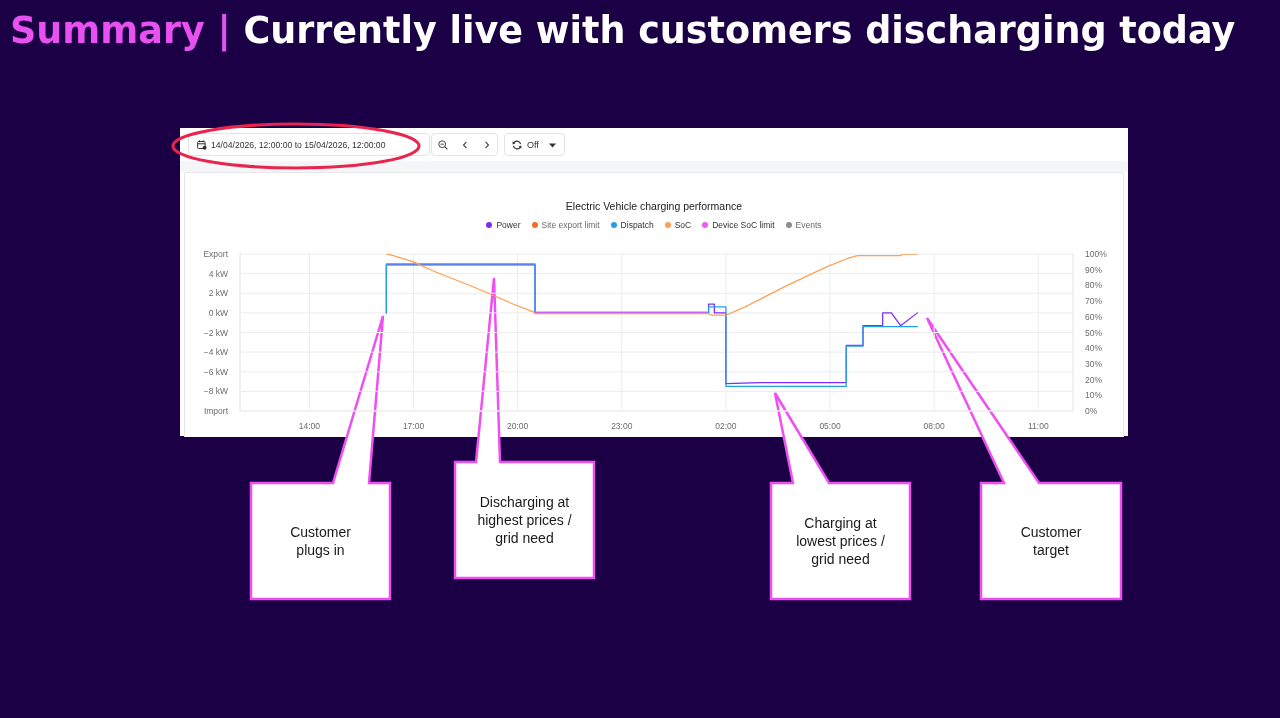 The height and width of the screenshot is (718, 1280). What do you see at coordinates (1094, 316) in the screenshot?
I see `y2-tick-label: 60%` at bounding box center [1094, 316].